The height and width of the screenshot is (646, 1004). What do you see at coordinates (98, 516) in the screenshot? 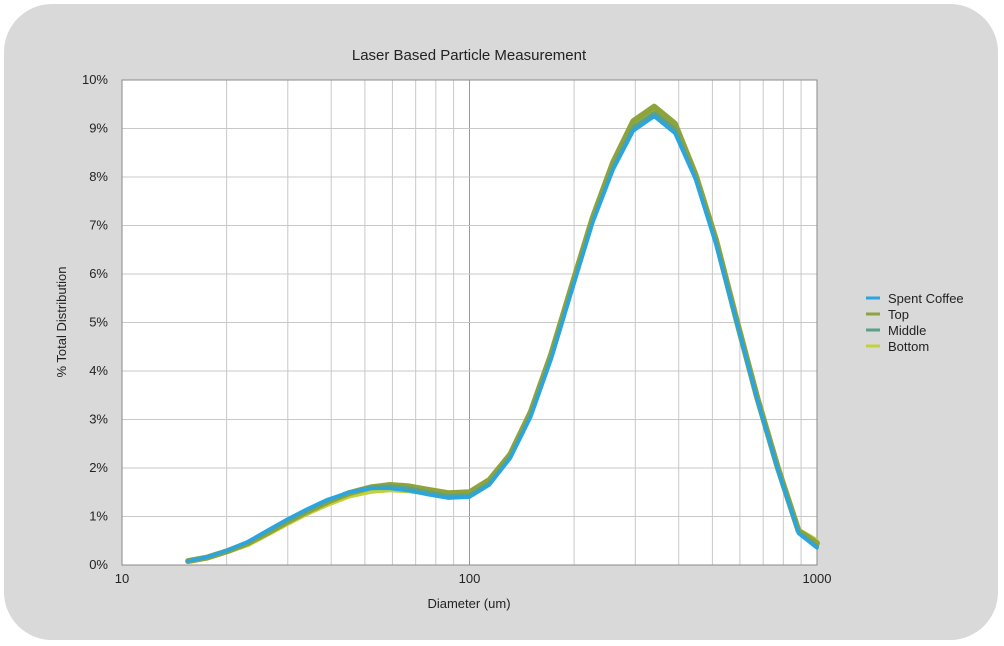
I see `y-tick-label: 1%` at bounding box center [98, 516].